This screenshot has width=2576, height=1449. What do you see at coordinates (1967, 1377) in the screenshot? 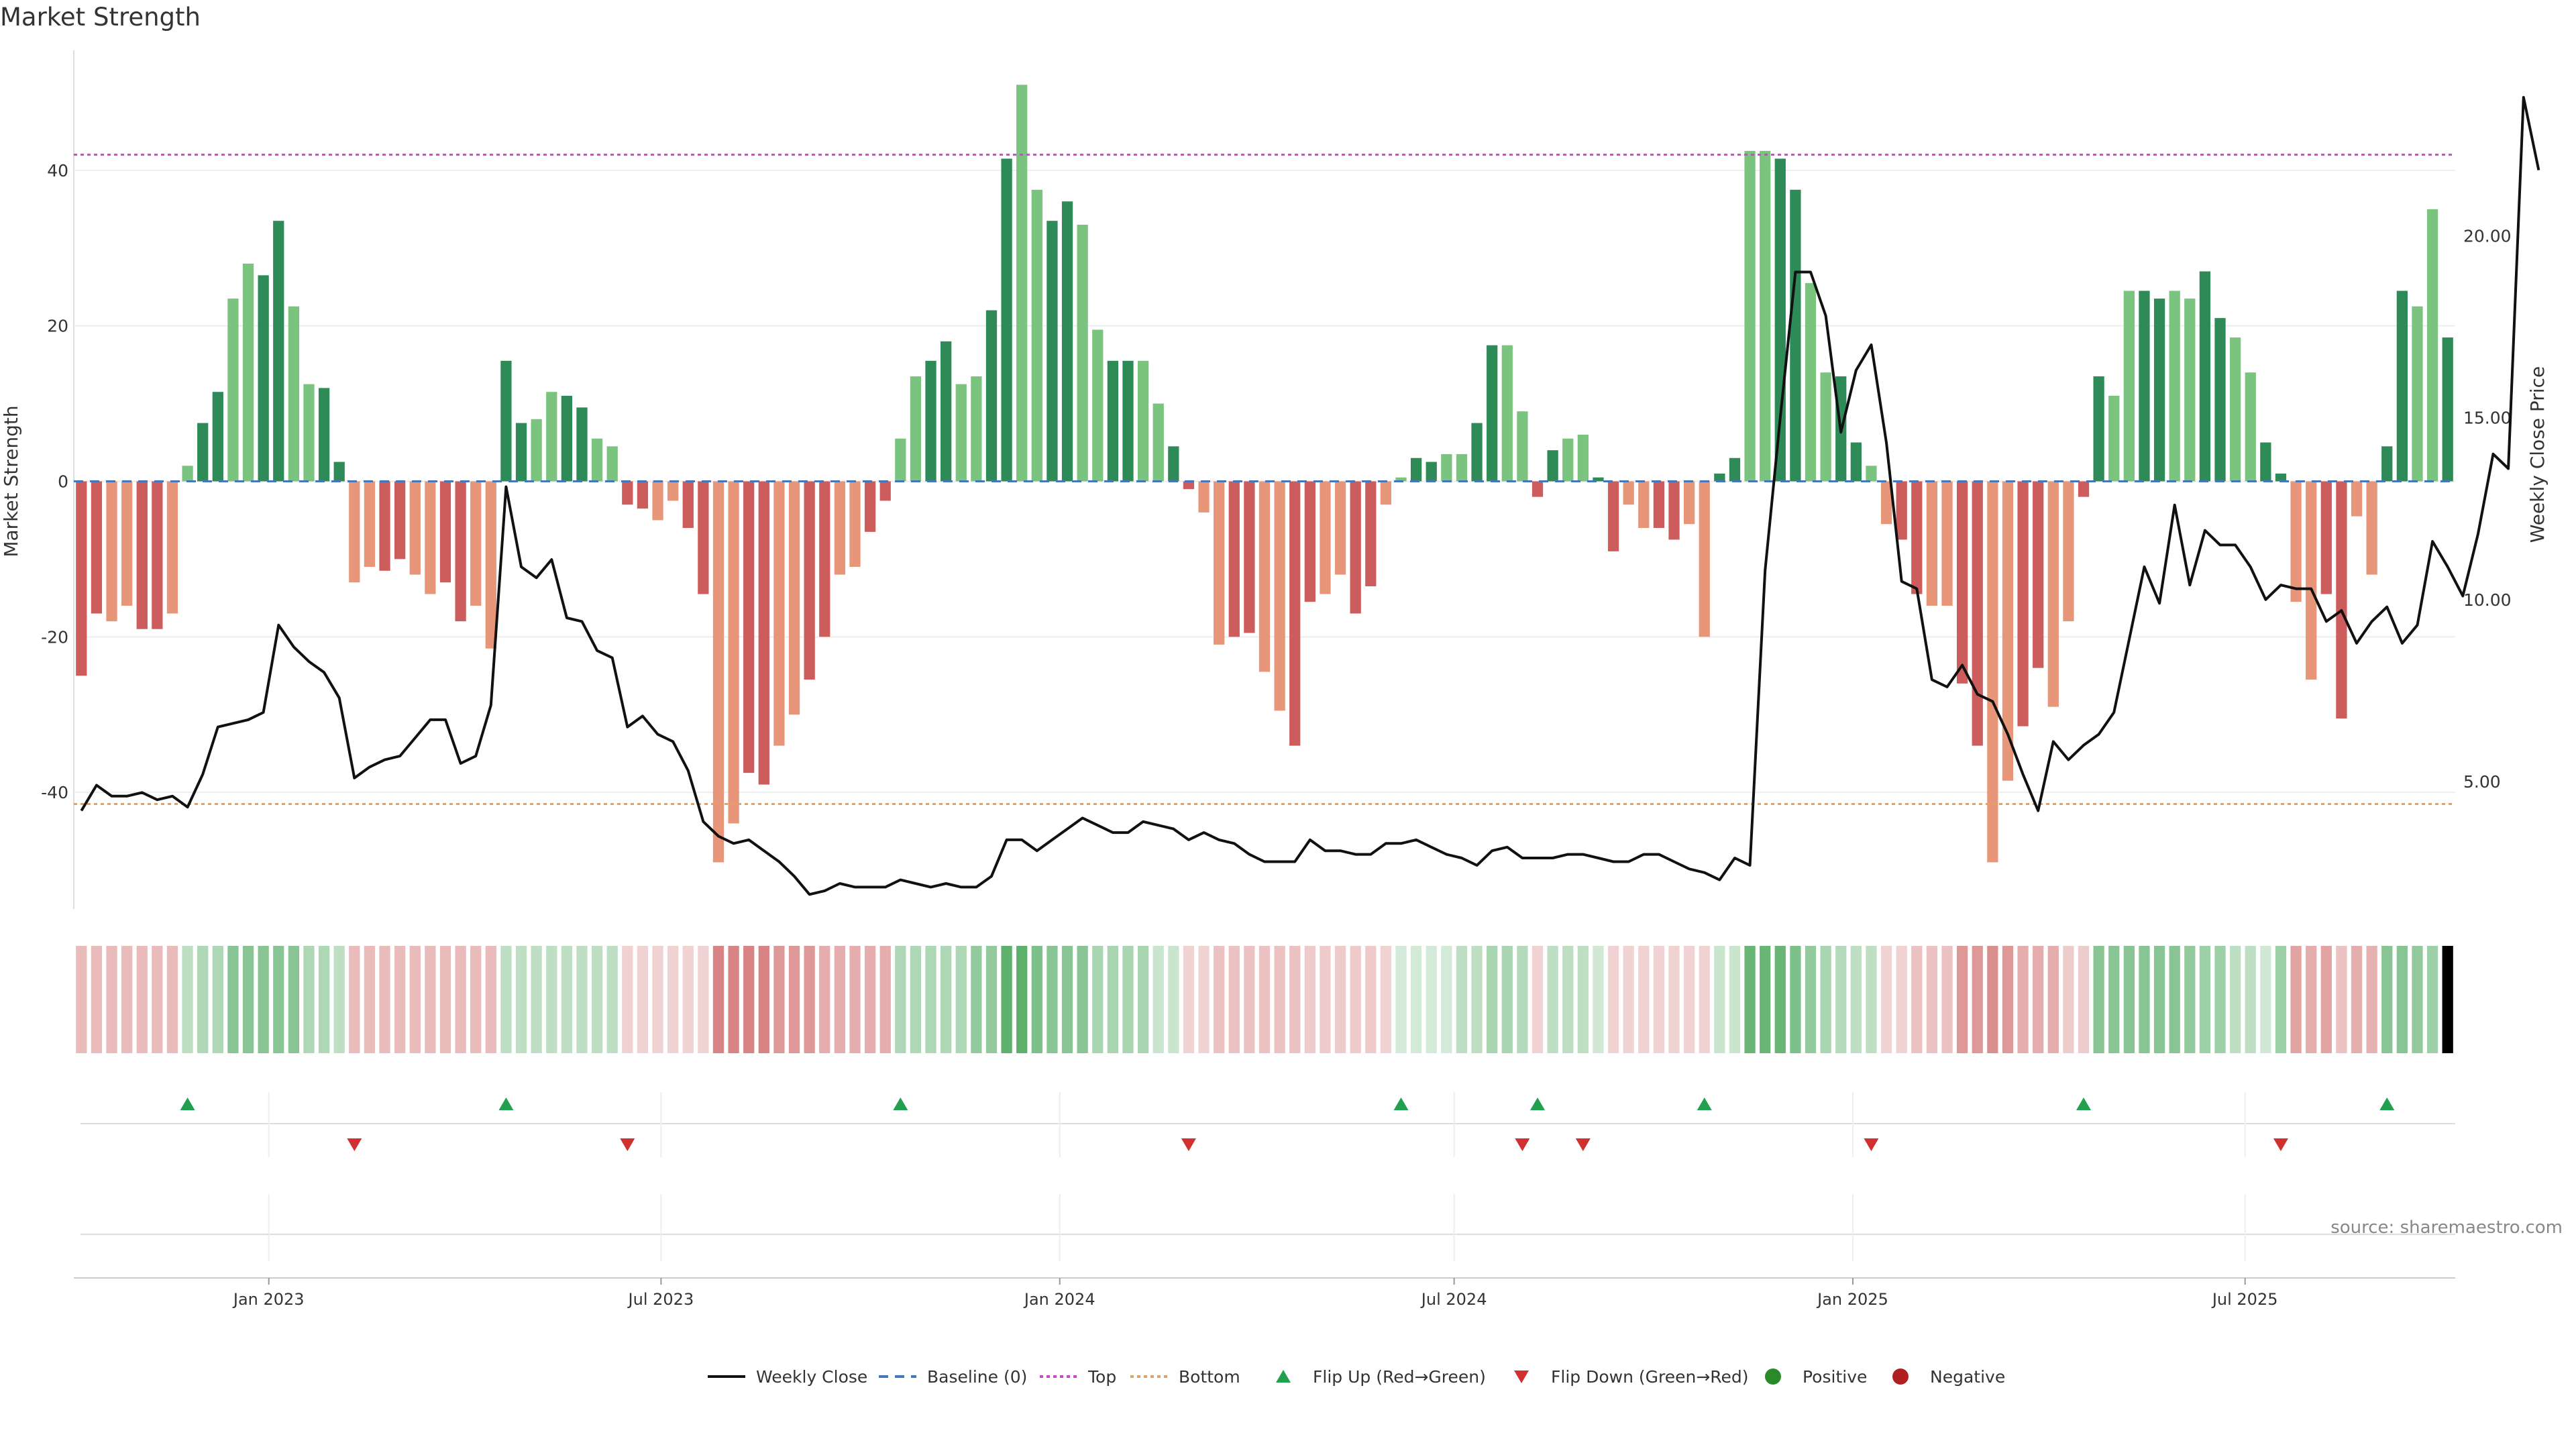
I see `legend-label: Negative` at bounding box center [1967, 1377].